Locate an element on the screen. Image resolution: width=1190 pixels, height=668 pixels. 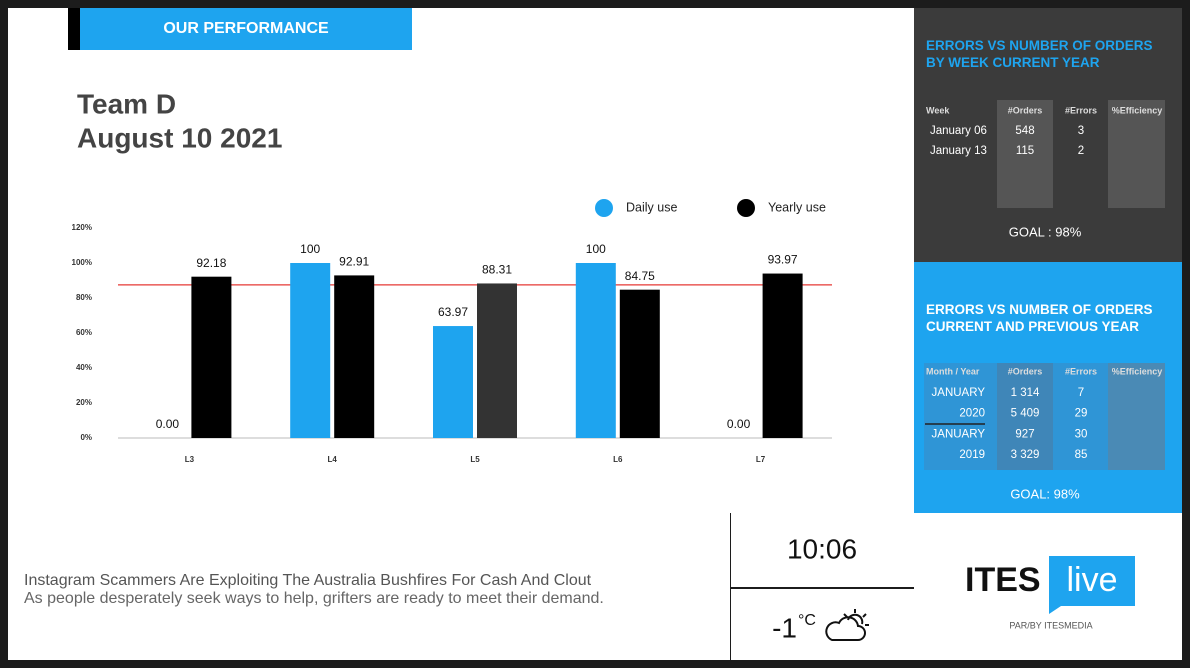
badge-text: live is located at coordinates (1091, 580).